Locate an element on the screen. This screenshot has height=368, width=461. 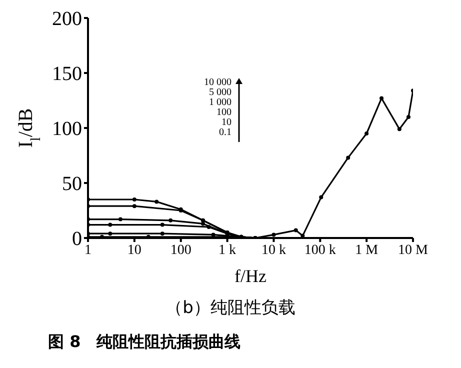
annotation: 10 is located at coordinates (226, 122).